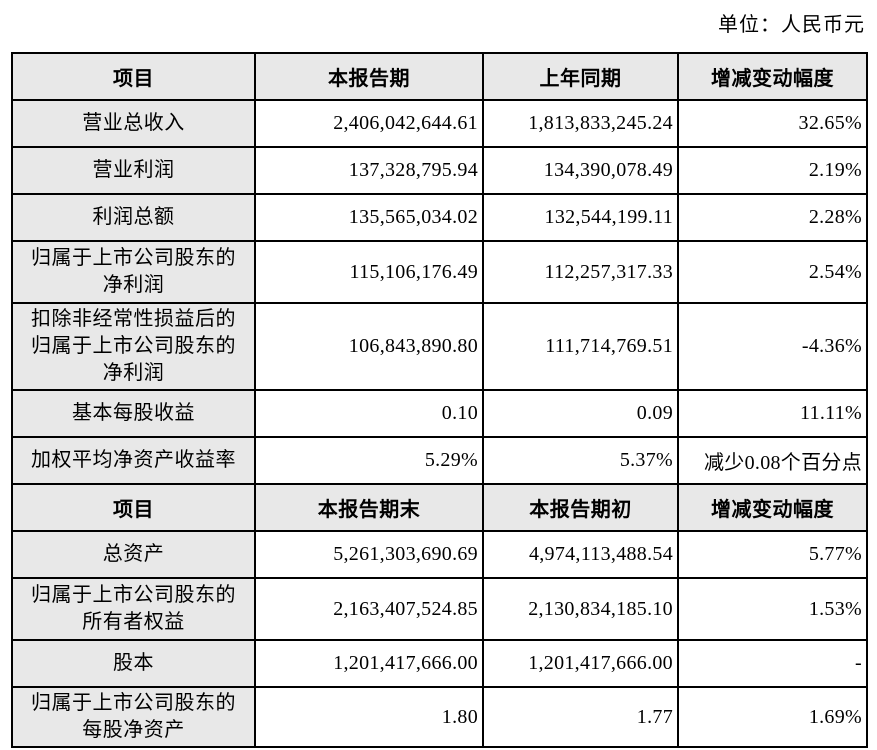  What do you see at coordinates (580, 123) in the screenshot?
I see `prior-period-cell: 1,813,833,245.24` at bounding box center [580, 123].